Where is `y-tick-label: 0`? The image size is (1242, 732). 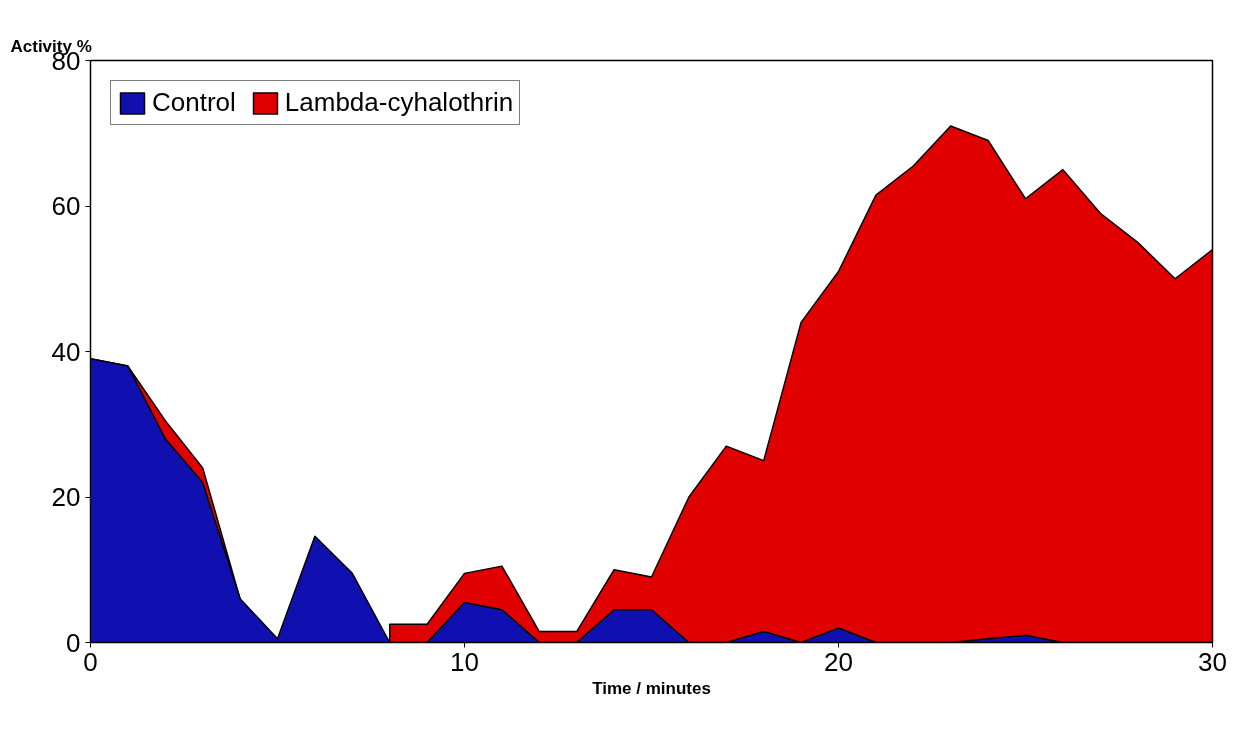
y-tick-label: 0 is located at coordinates (73, 642).